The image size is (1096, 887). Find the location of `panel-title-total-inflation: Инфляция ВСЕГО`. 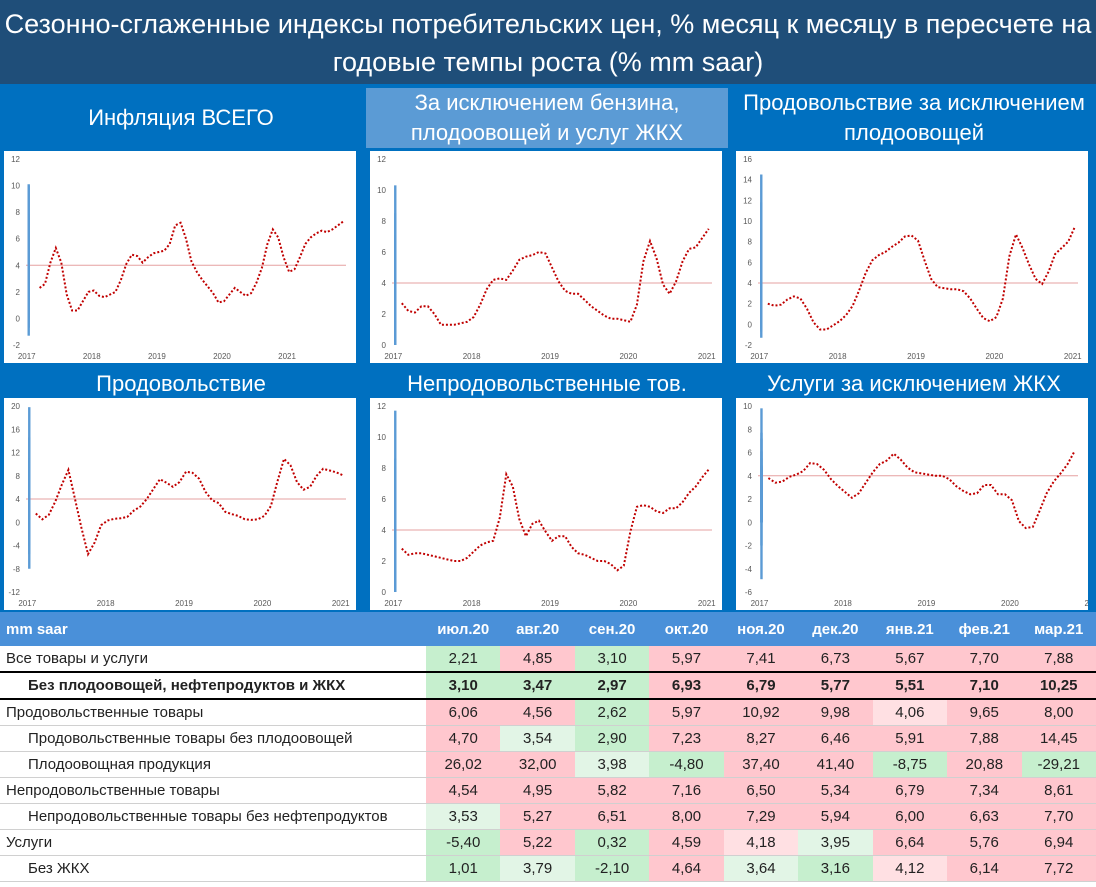

panel-title-total-inflation: Инфляция ВСЕГО is located at coordinates (181, 118).